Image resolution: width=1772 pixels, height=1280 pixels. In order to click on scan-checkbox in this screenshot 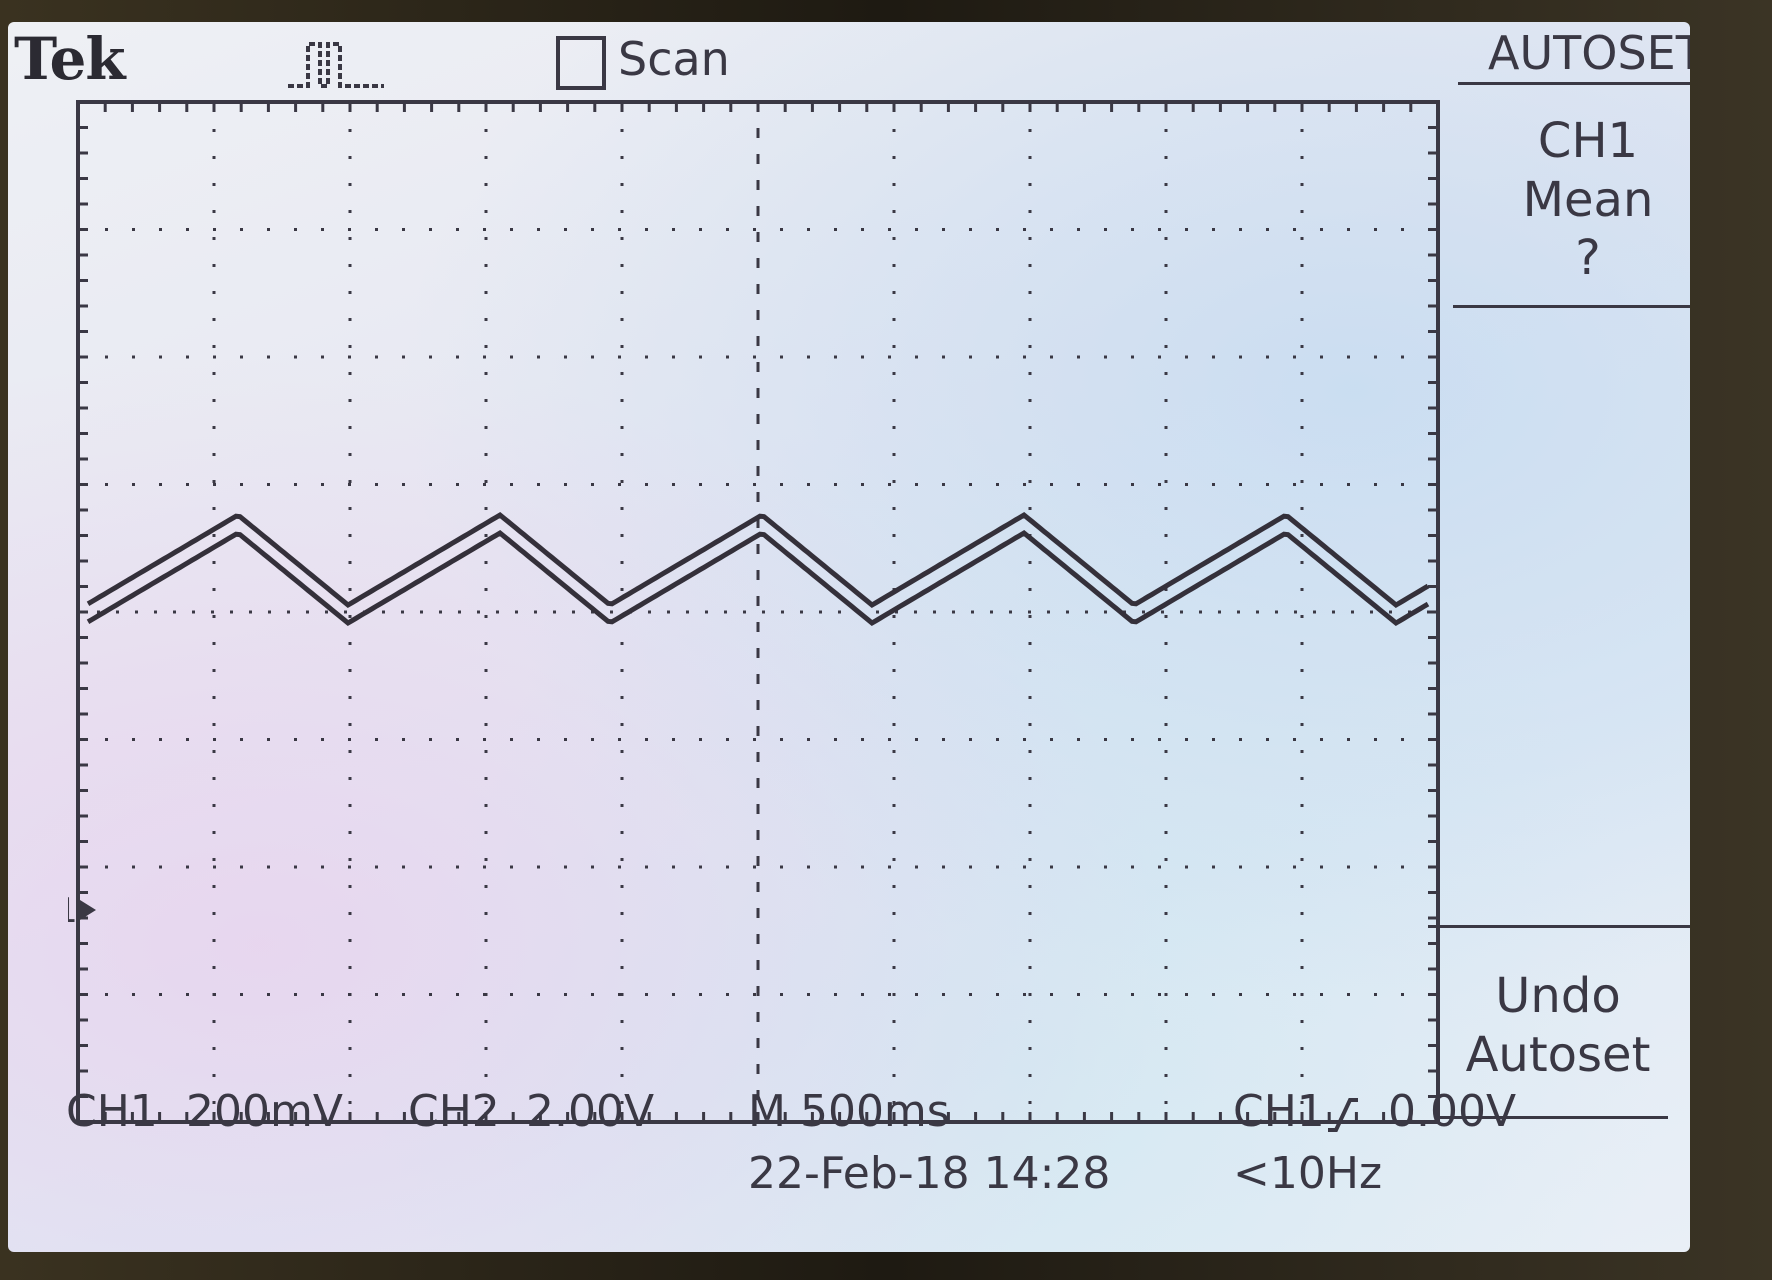, I will do `click(581, 63)`.